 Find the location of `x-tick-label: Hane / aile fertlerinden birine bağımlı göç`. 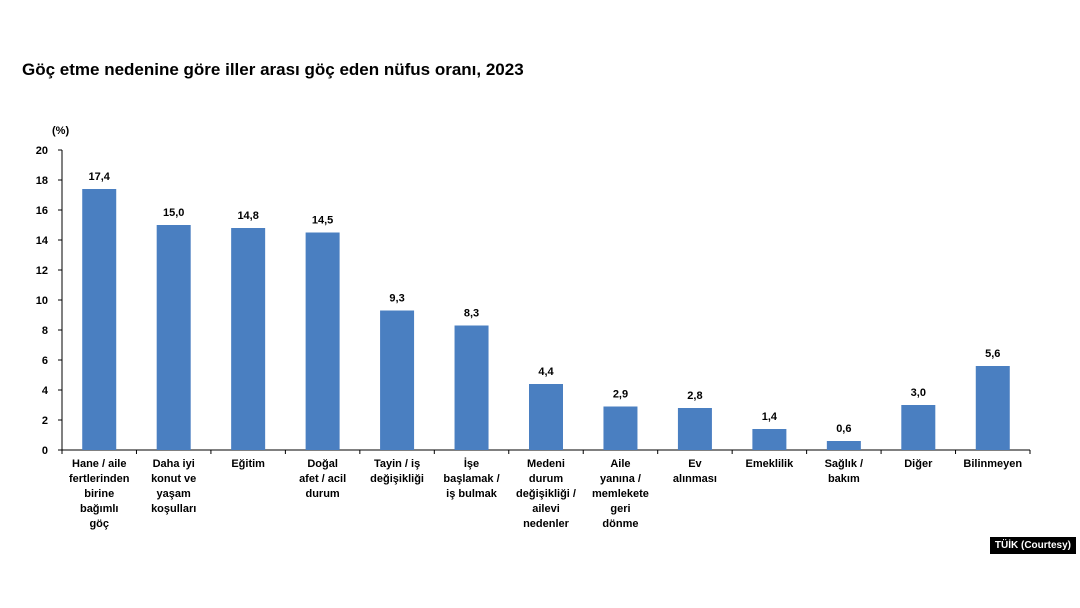

x-tick-label: Hane / aile fertlerinden birine bağımlı göç is located at coordinates (99, 494).